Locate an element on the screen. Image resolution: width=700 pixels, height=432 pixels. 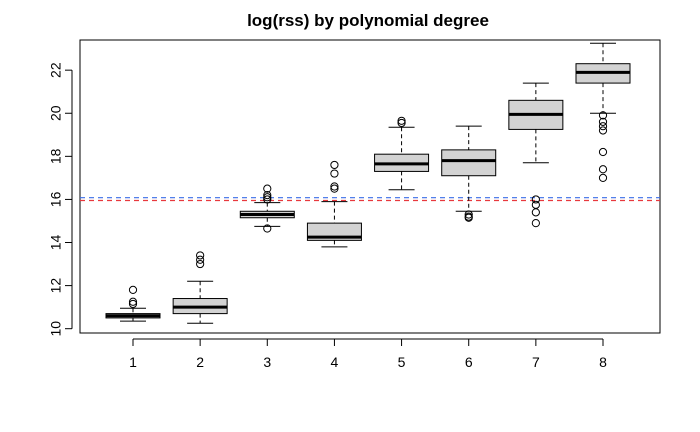
chart-title: log(rss) by polynomial degree is located at coordinates (368, 20).